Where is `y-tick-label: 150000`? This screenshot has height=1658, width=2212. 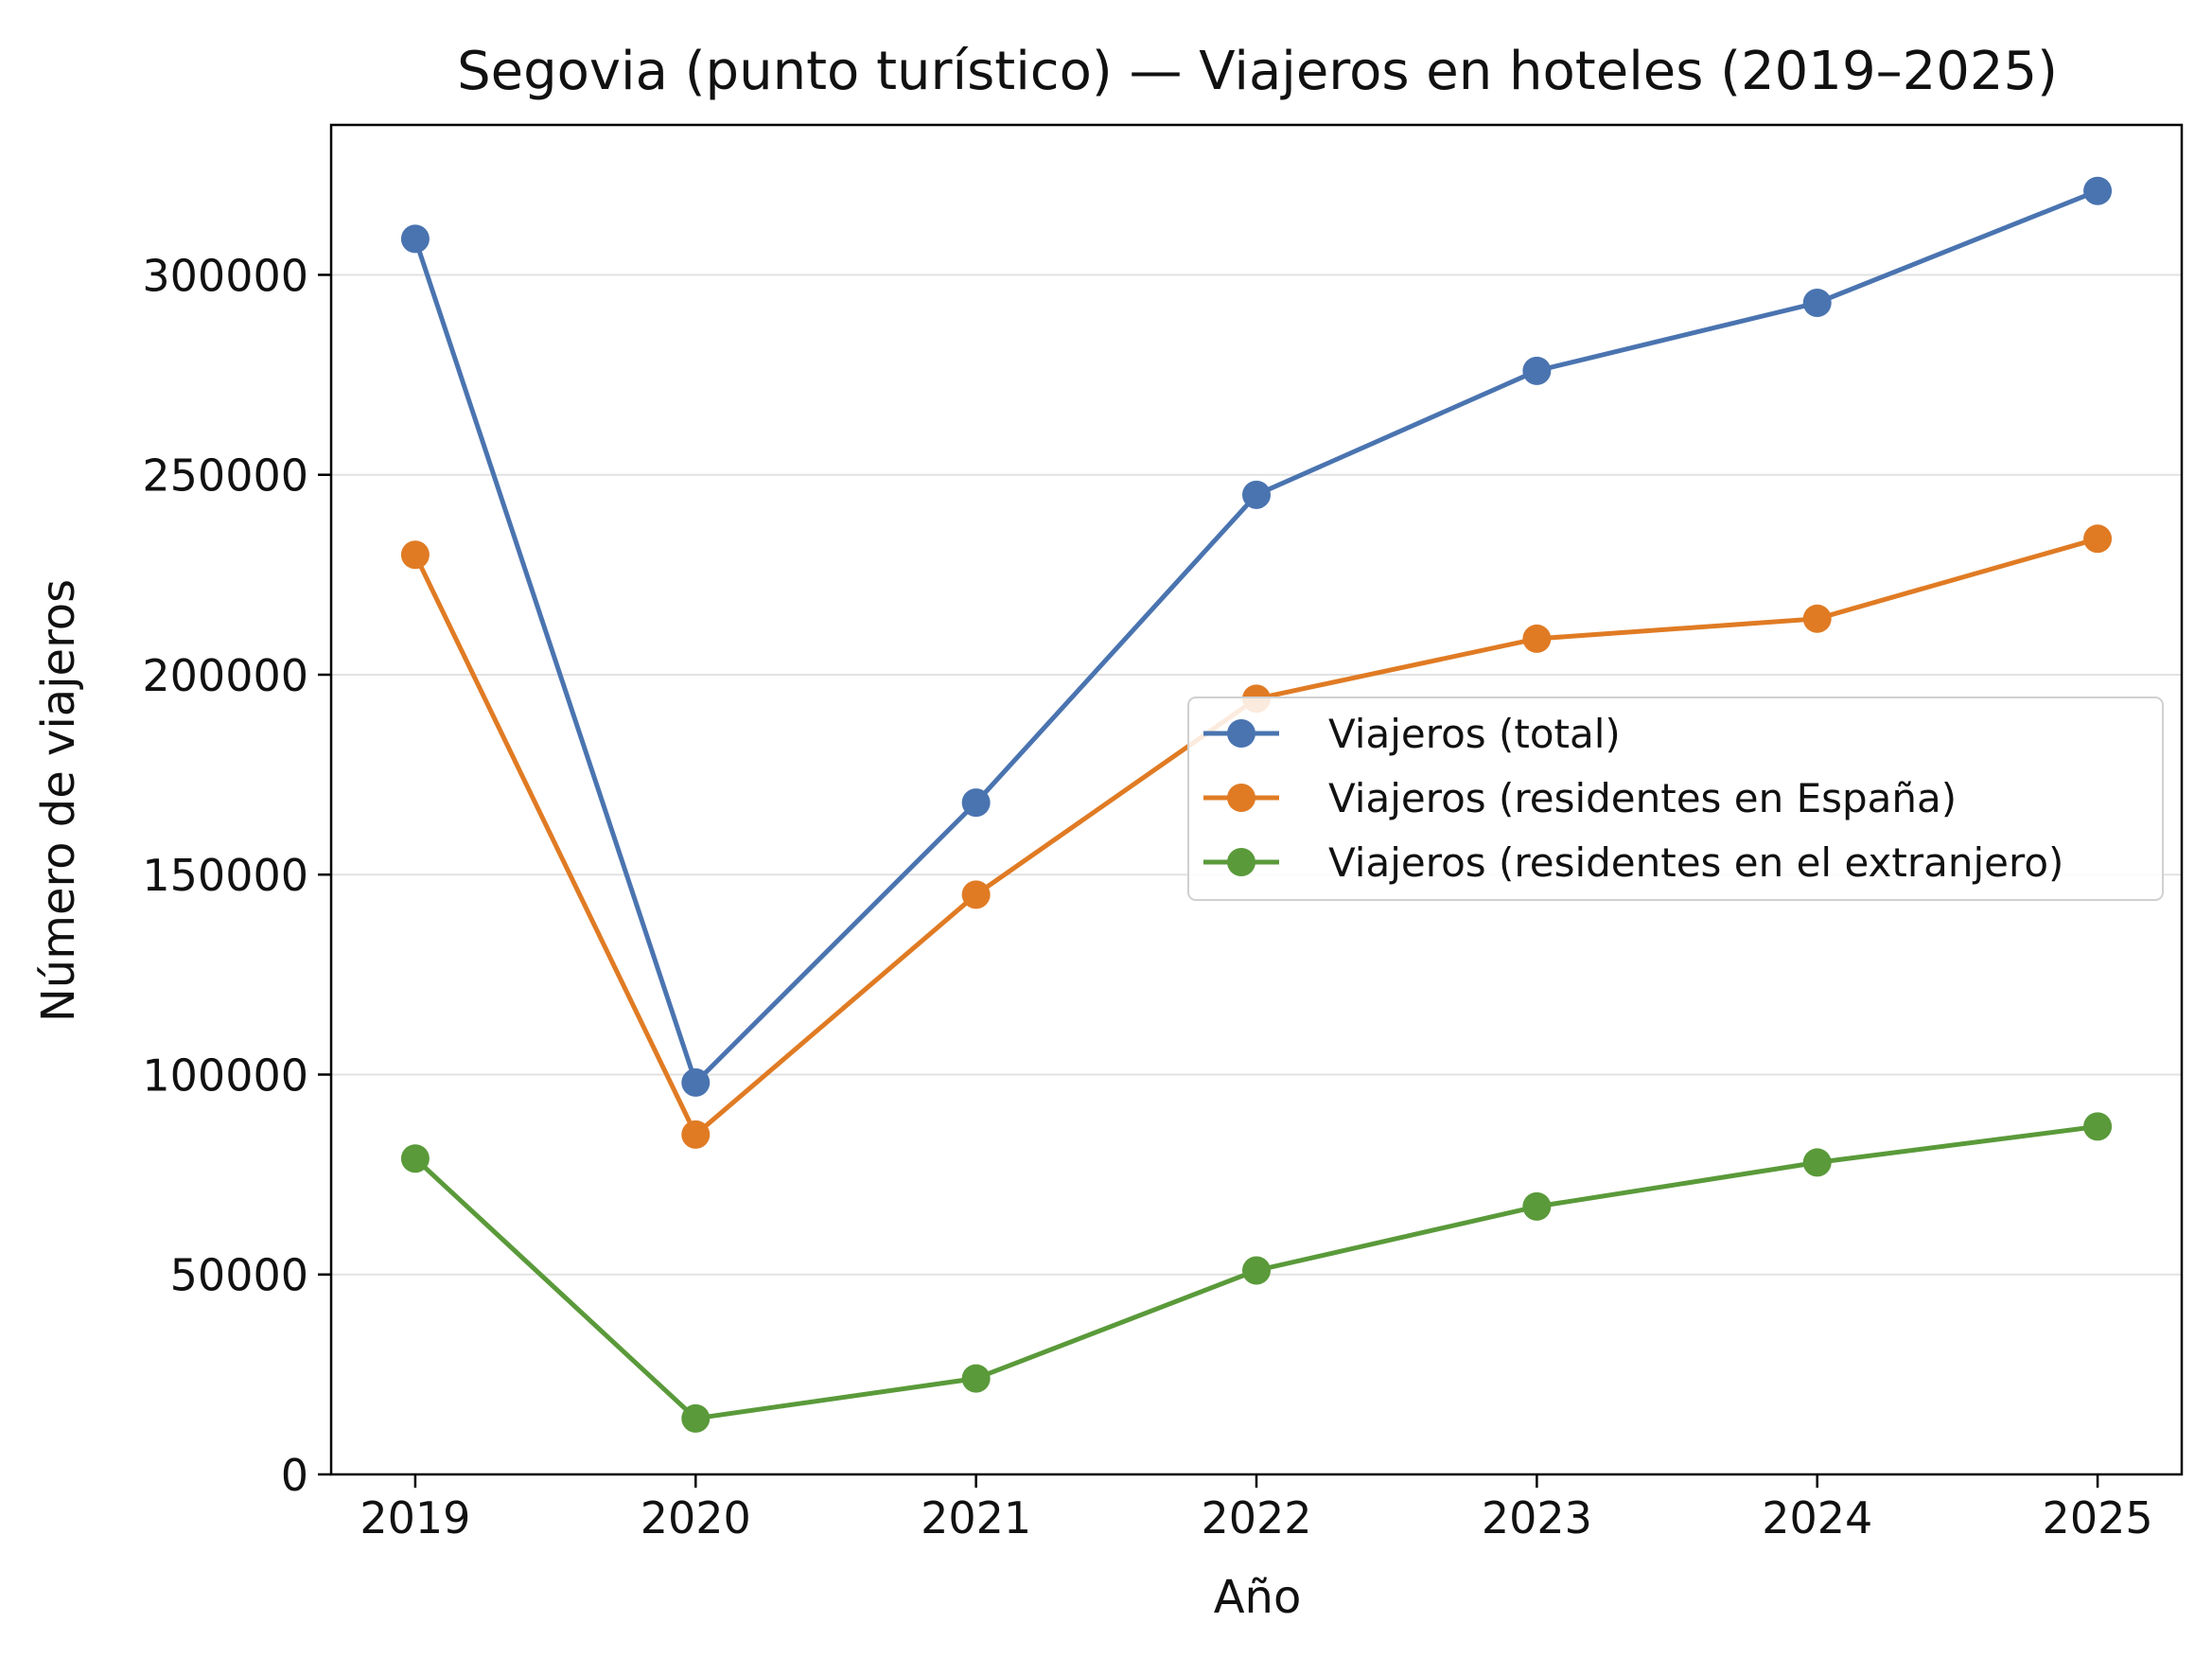 y-tick-label: 150000 is located at coordinates (225, 875).